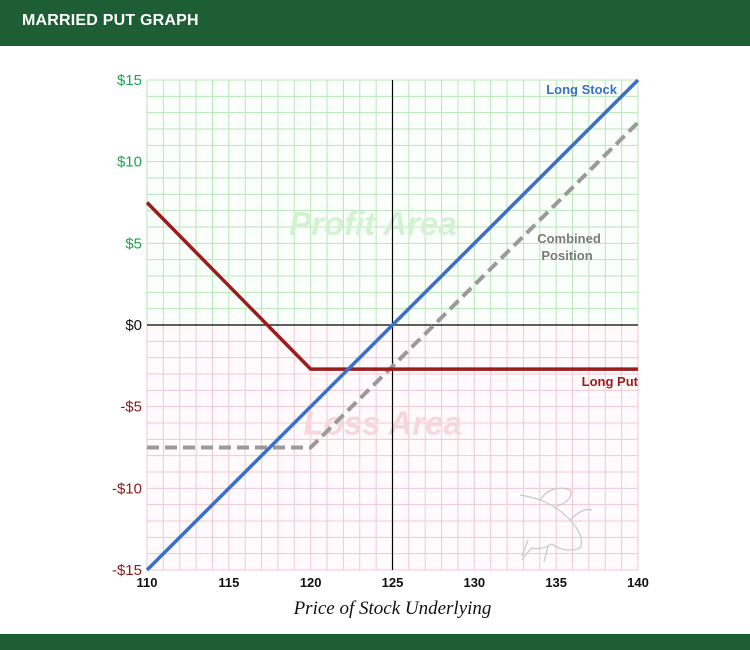  Describe the element at coordinates (556, 582) in the screenshot. I see `x-tick-label: 135` at that location.